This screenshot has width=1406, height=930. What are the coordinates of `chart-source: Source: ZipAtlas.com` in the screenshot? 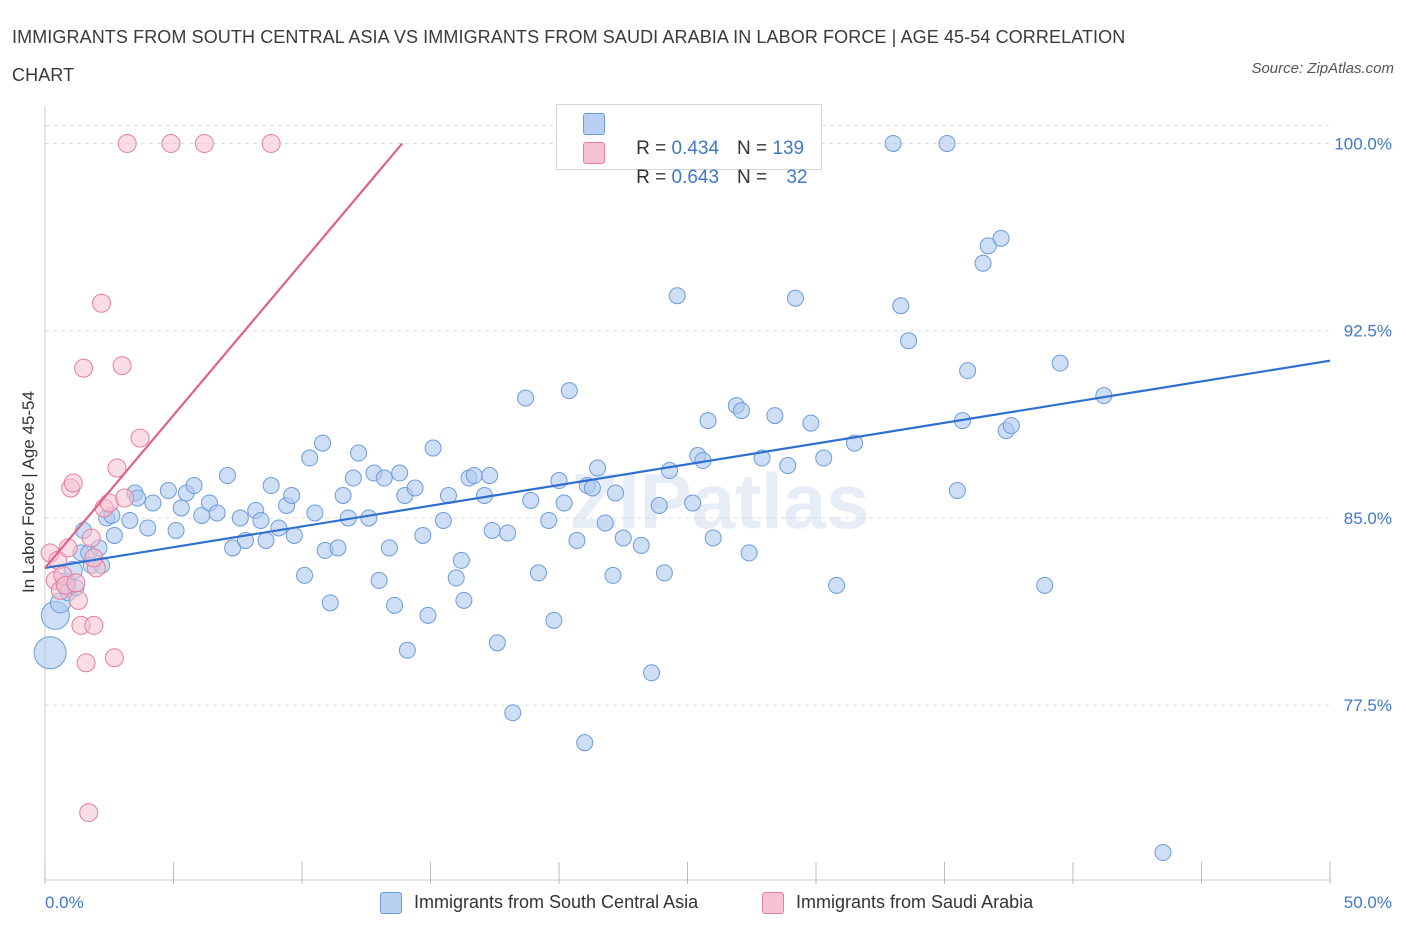 It's located at (1322, 68).